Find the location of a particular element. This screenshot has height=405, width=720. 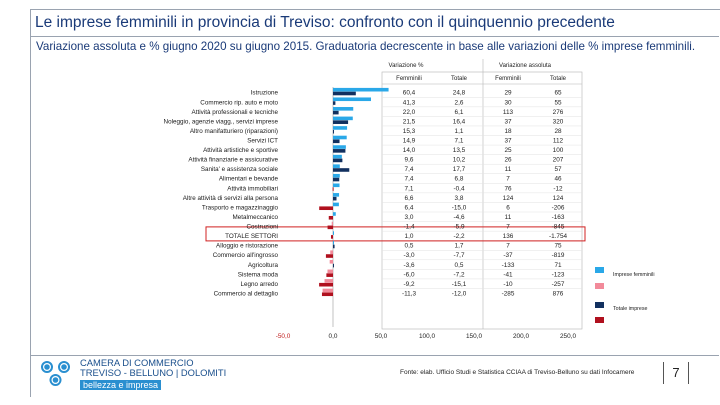

value-femminili-abs: -285 is located at coordinates (508, 293).